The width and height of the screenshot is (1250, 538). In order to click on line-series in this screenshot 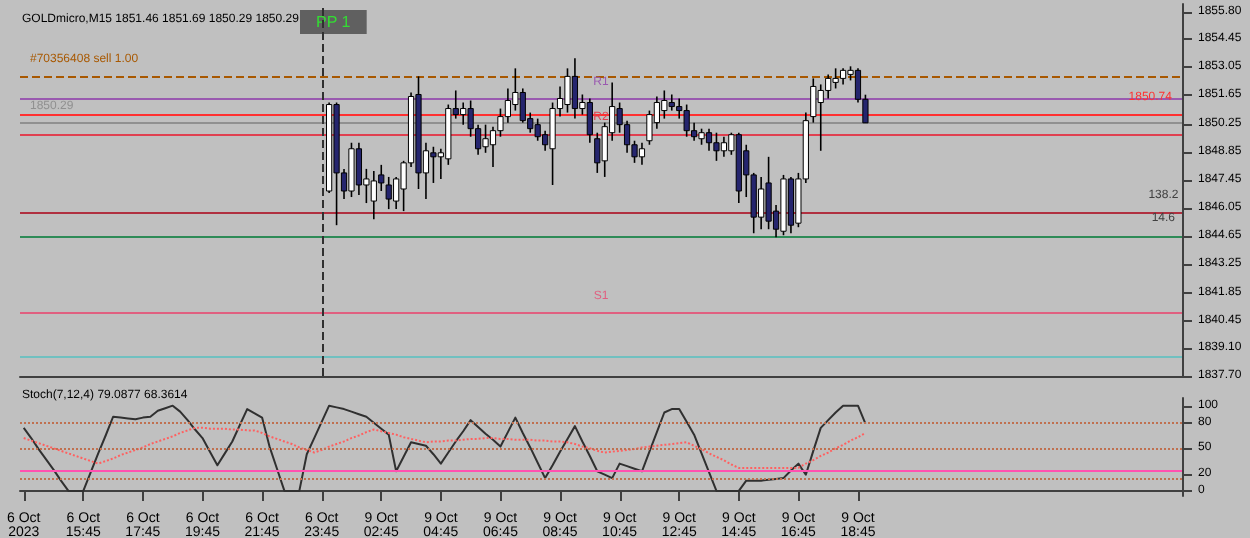, I will do `click(444, 447)`.